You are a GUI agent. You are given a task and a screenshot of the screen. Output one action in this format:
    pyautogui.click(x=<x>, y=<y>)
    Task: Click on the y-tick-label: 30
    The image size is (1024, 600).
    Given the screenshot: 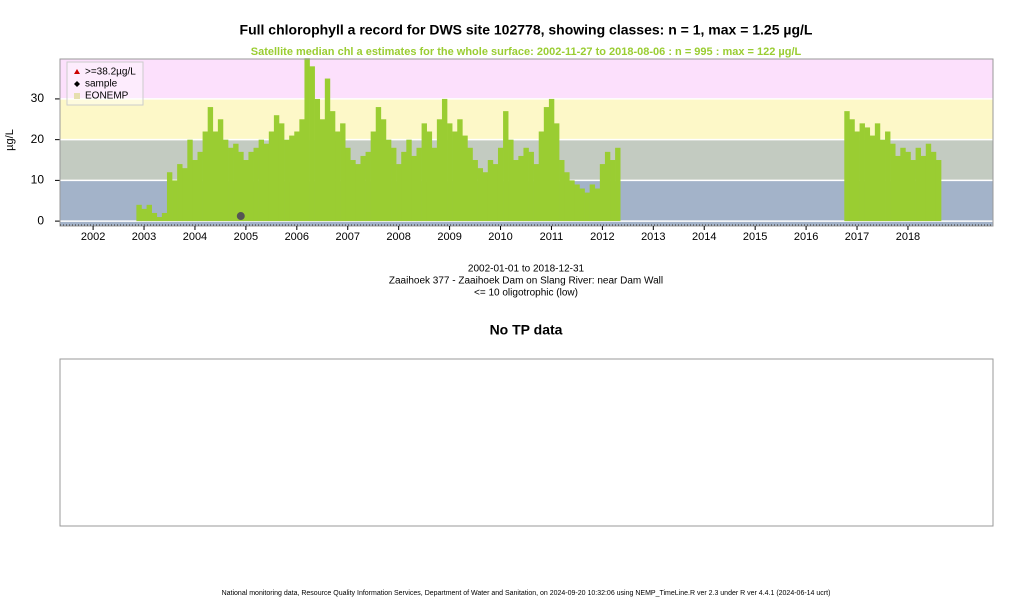 What is the action you would take?
    pyautogui.click(x=38, y=98)
    